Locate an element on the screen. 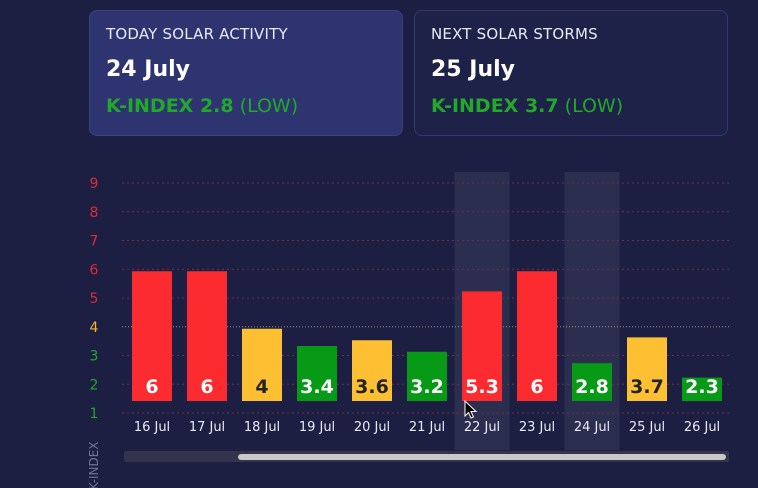  bar-22-jul is located at coordinates (482, 346).